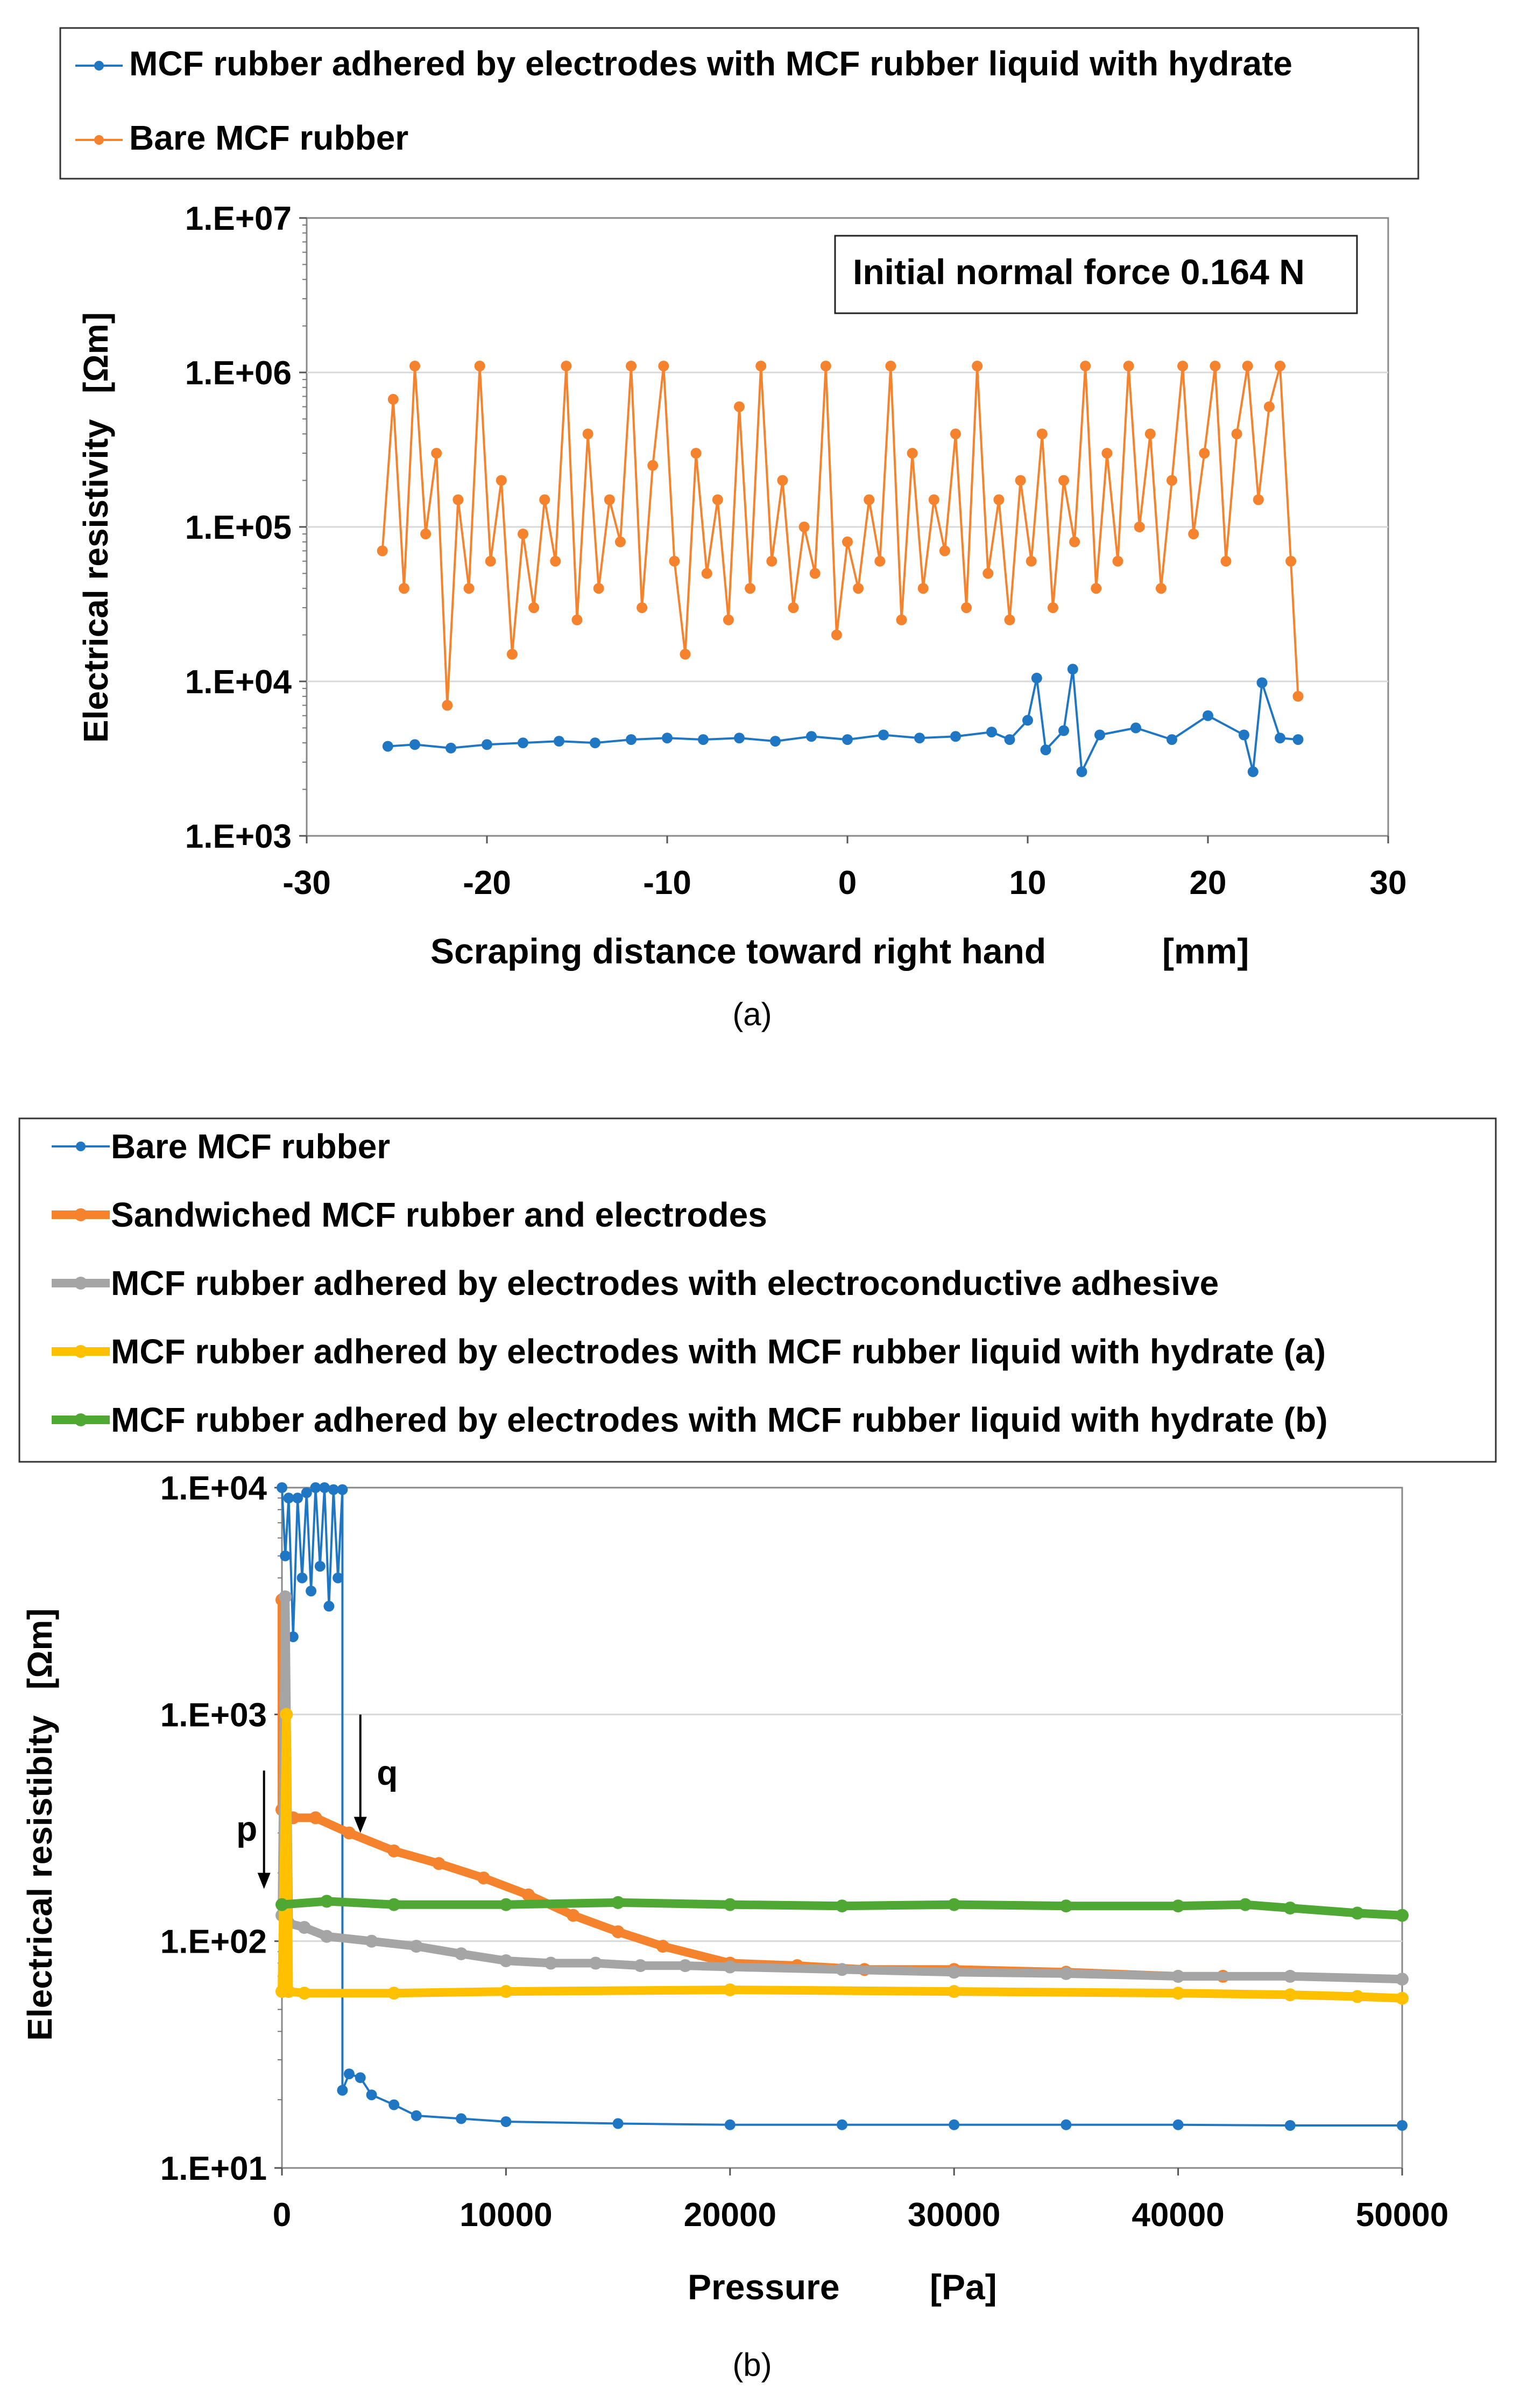 Image resolution: width=1527 pixels, height=2408 pixels. I want to click on y-axis-unit-a: [Ωm], so click(95, 353).